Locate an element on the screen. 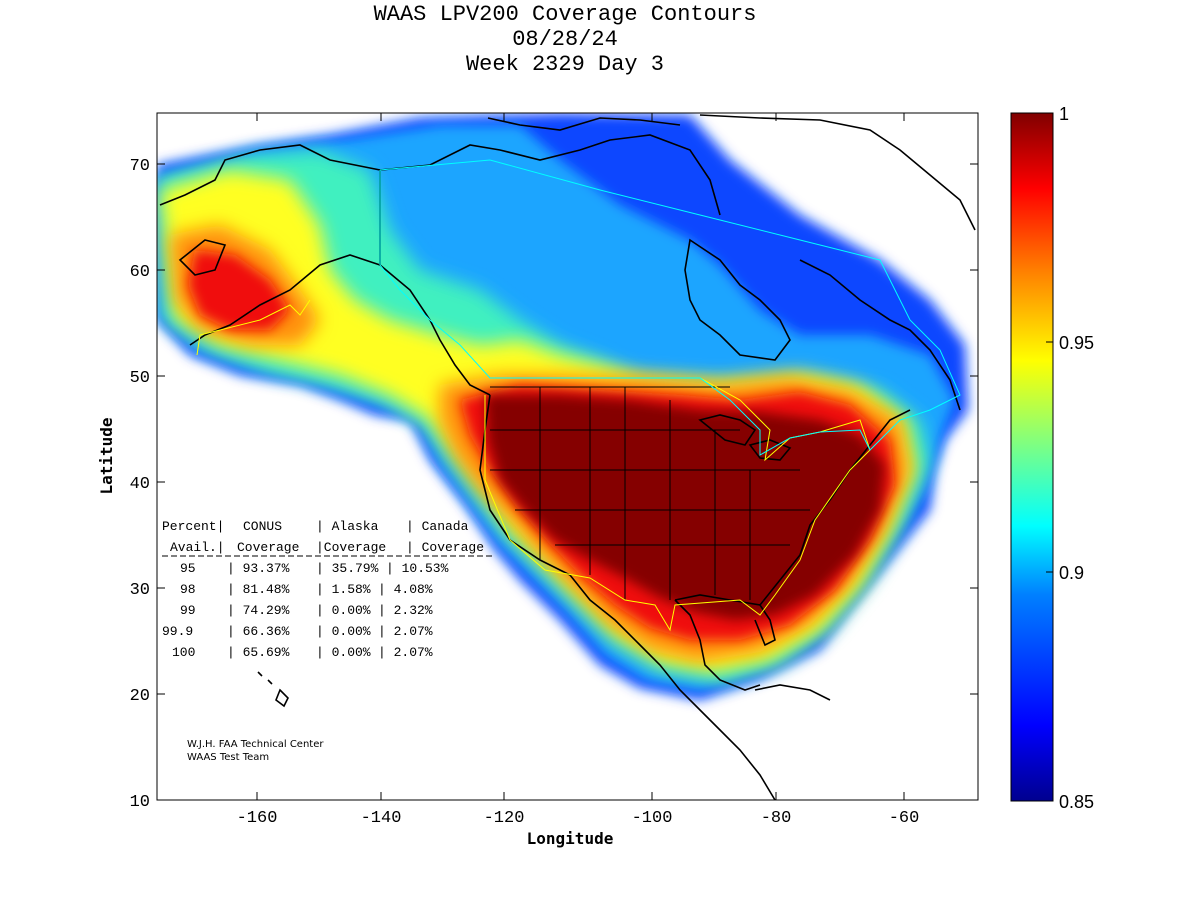 The width and height of the screenshot is (1200, 900). y-tick-label: 20 is located at coordinates (140, 696).